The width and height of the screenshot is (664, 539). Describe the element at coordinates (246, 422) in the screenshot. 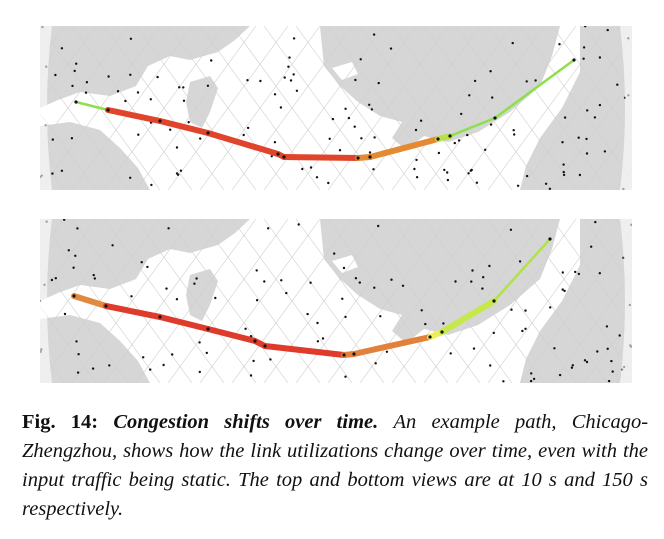

I see `figure-title: Congestion shifts over time.` at that location.